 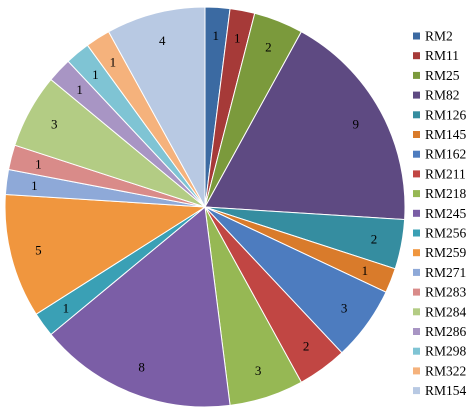 I want to click on legend-label-rm2: RM2, so click(x=439, y=36).